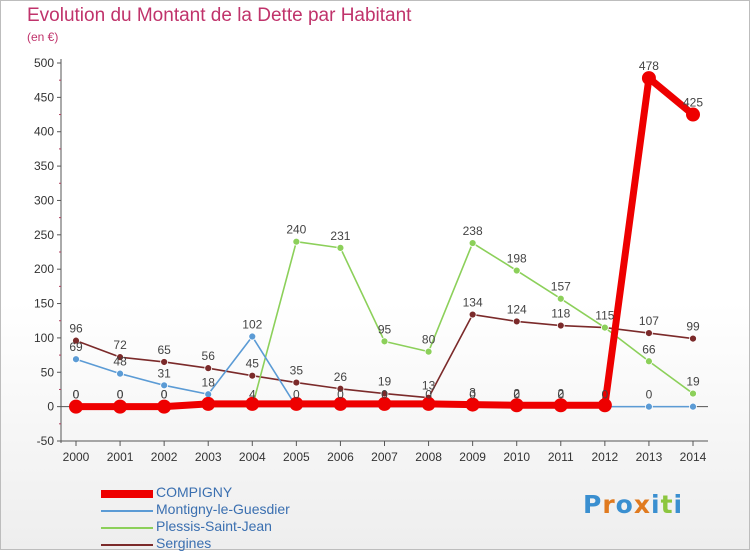 The width and height of the screenshot is (750, 553). Describe the element at coordinates (649, 321) in the screenshot. I see `data-label: 107` at that location.